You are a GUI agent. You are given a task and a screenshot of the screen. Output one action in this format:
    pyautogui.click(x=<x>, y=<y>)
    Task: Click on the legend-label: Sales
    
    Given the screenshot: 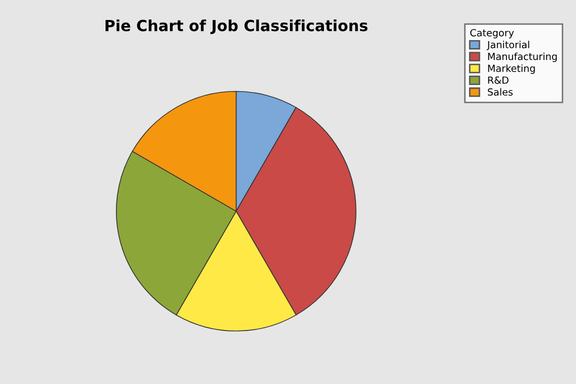 What is the action you would take?
    pyautogui.click(x=500, y=92)
    